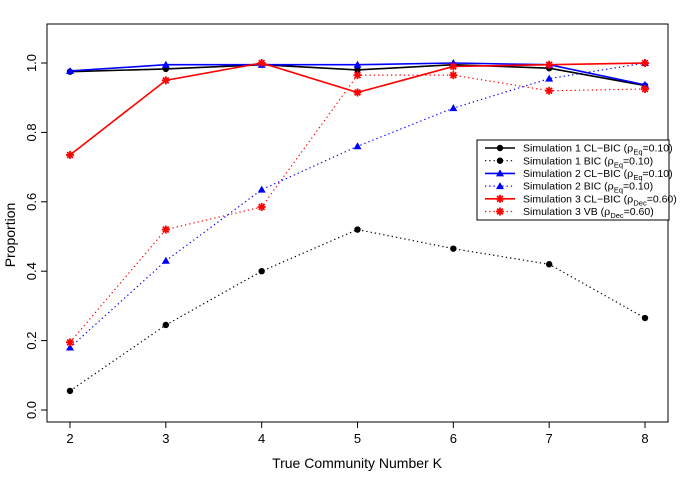  Describe the element at coordinates (31, 410) in the screenshot. I see `y-tick-label: 0.0` at that location.